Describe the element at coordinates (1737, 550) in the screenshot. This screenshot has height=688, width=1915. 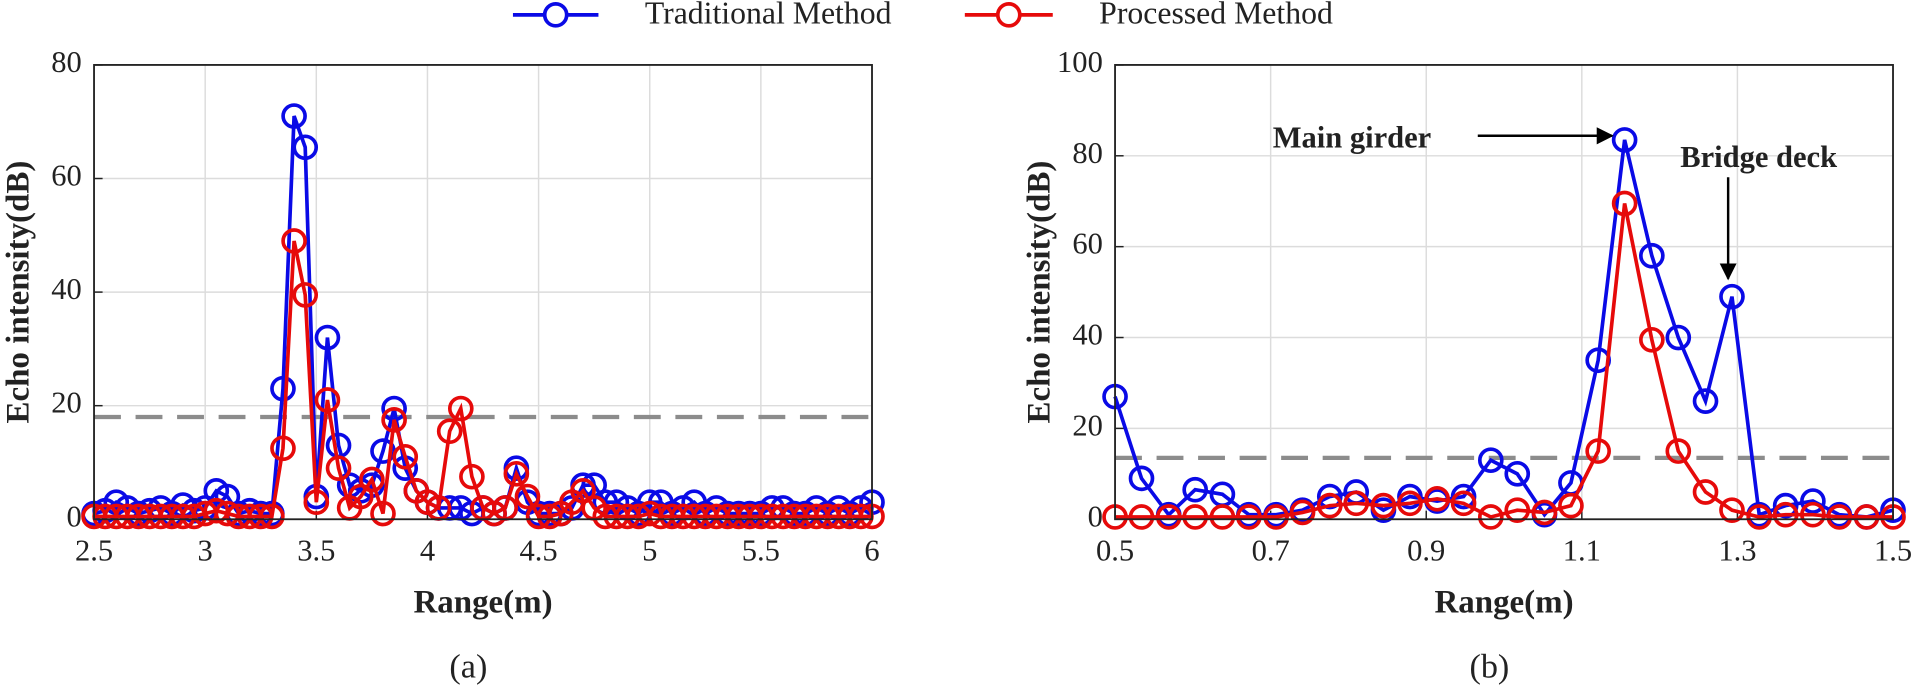
I see `x-tick-label: 1.3` at that location.